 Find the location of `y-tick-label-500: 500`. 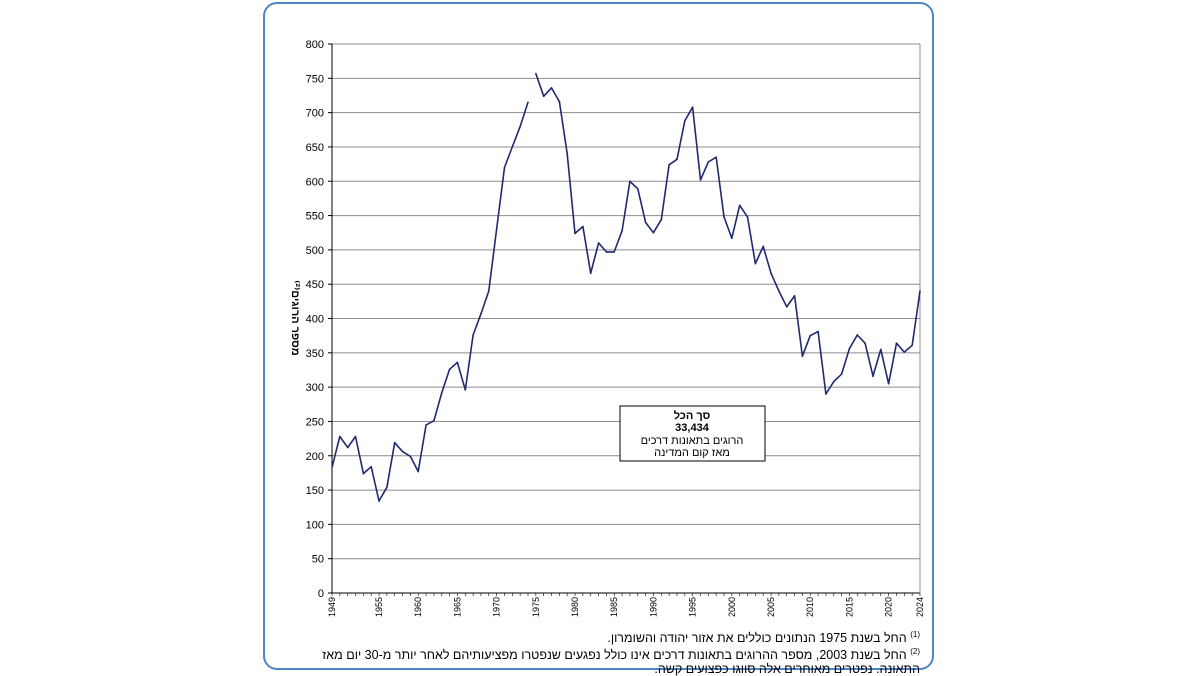

y-tick-label-500: 500 is located at coordinates (315, 251).